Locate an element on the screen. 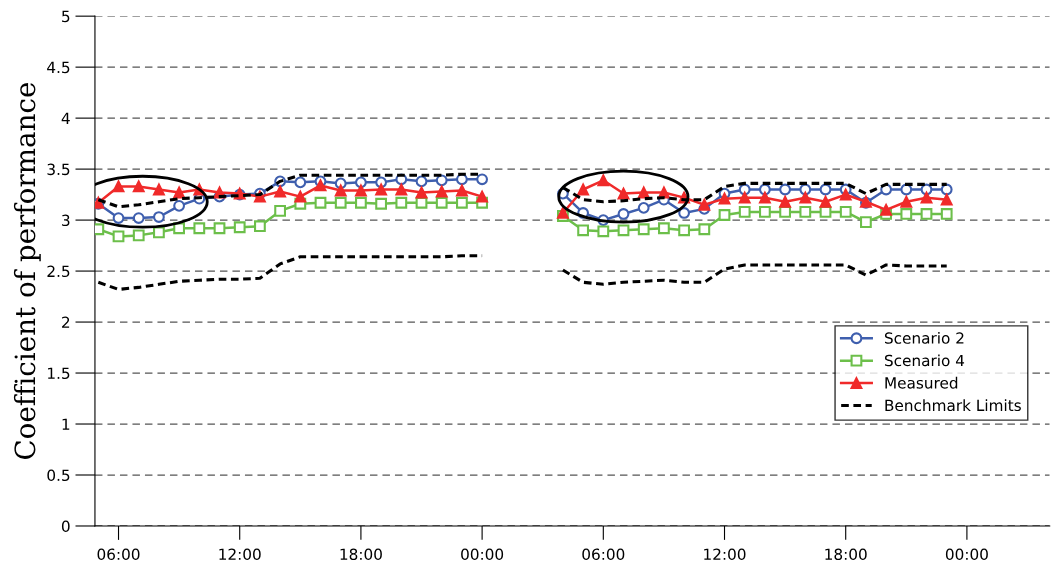 The width and height of the screenshot is (1055, 569). y-tick-label: 1 is located at coordinates (66, 424).